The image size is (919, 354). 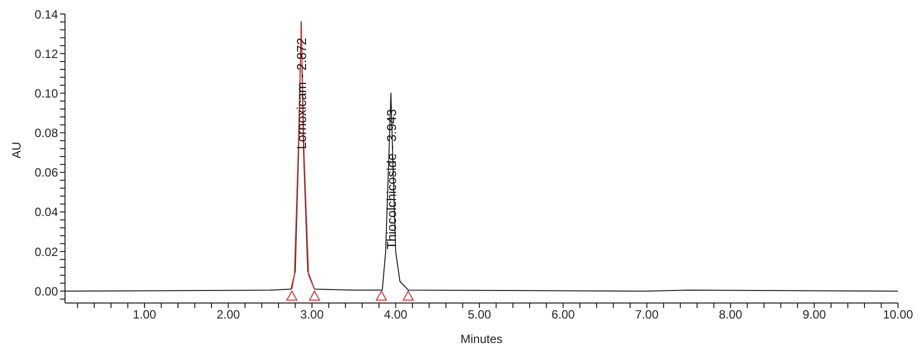 What do you see at coordinates (46, 53) in the screenshot?
I see `y-tick-label: 0.12` at bounding box center [46, 53].